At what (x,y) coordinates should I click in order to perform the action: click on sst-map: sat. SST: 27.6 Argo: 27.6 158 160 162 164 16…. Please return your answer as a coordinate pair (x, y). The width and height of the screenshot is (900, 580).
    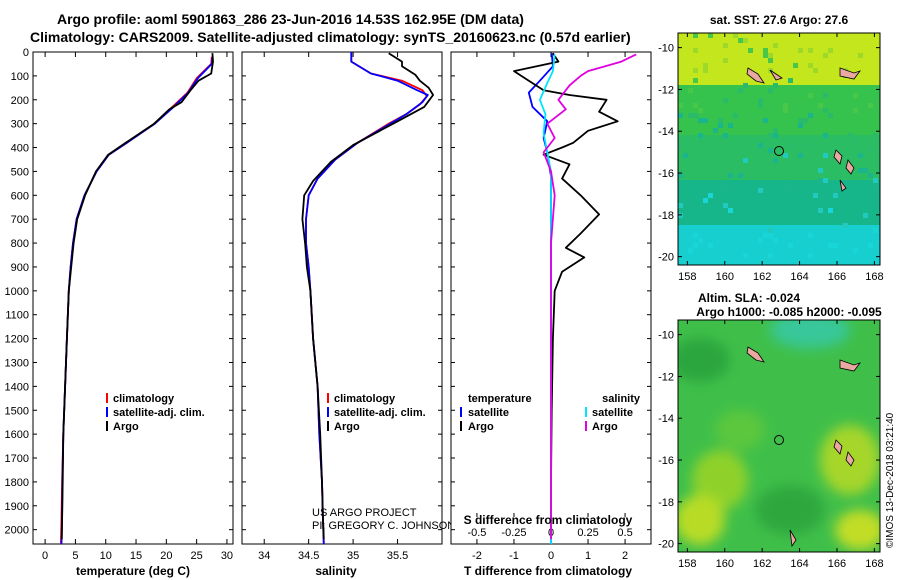
    Looking at the image, I should click on (770, 148).